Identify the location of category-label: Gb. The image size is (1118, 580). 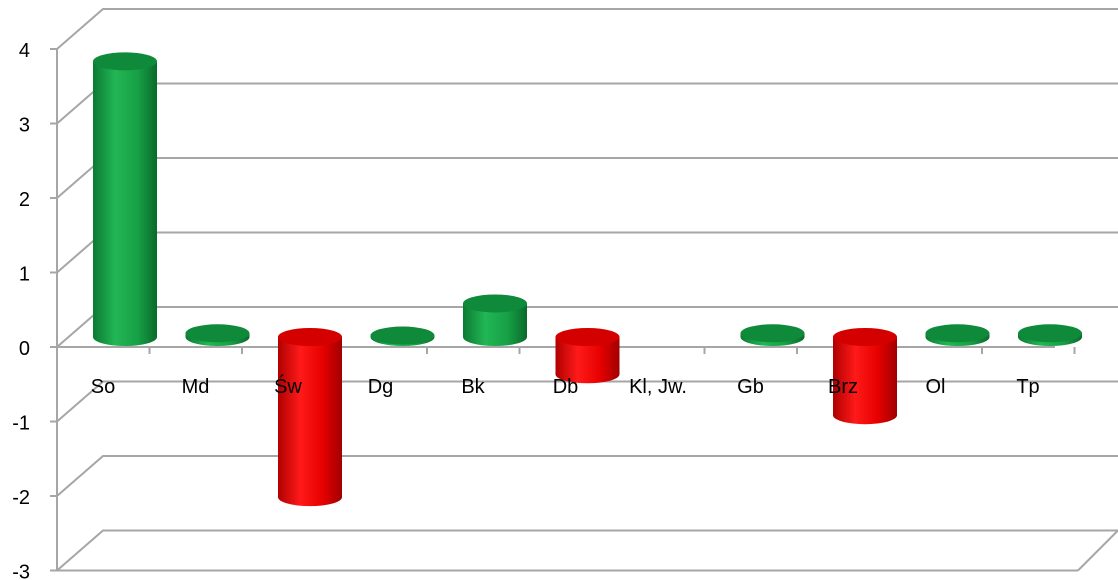
(750, 387).